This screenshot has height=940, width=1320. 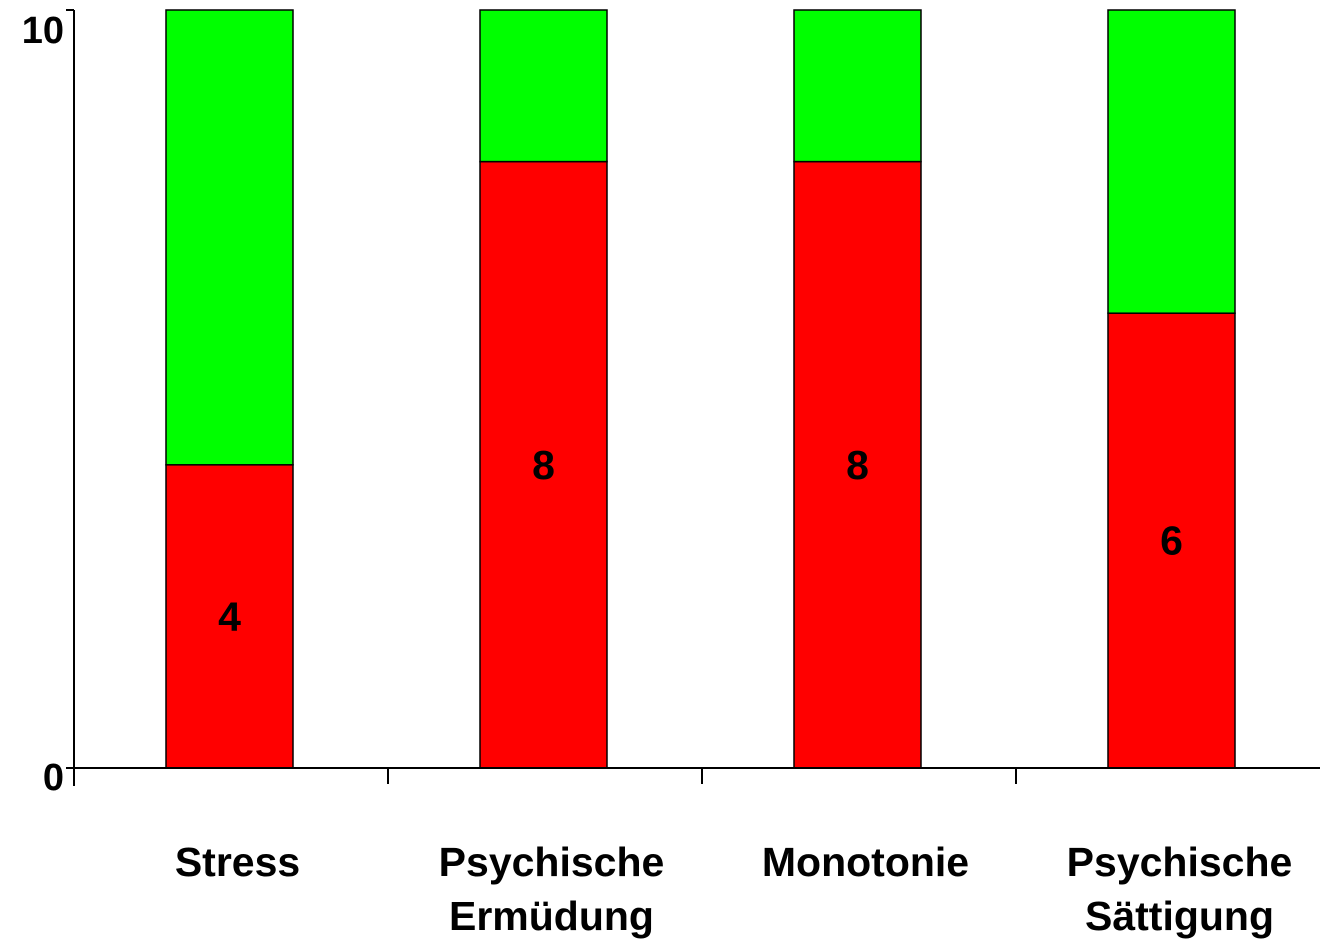 What do you see at coordinates (551, 916) in the screenshot?
I see `category-label-2-line-2: Ermüdung` at bounding box center [551, 916].